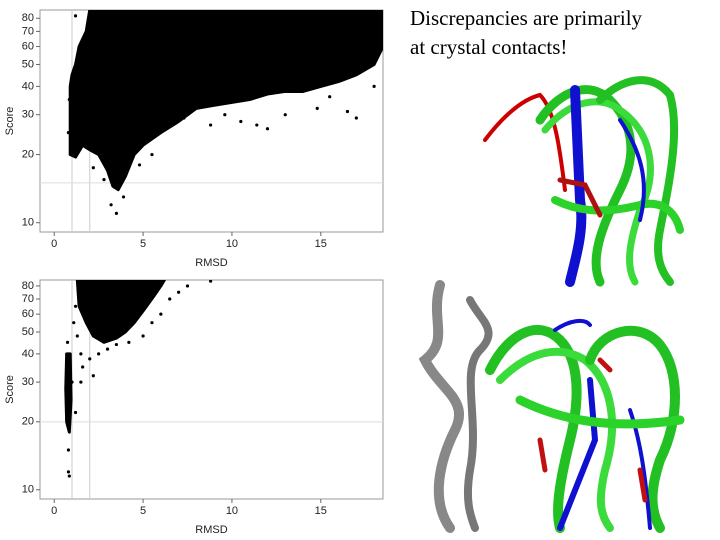  I want to click on caption-line: Discrepancies are primarily, so click(526, 18).